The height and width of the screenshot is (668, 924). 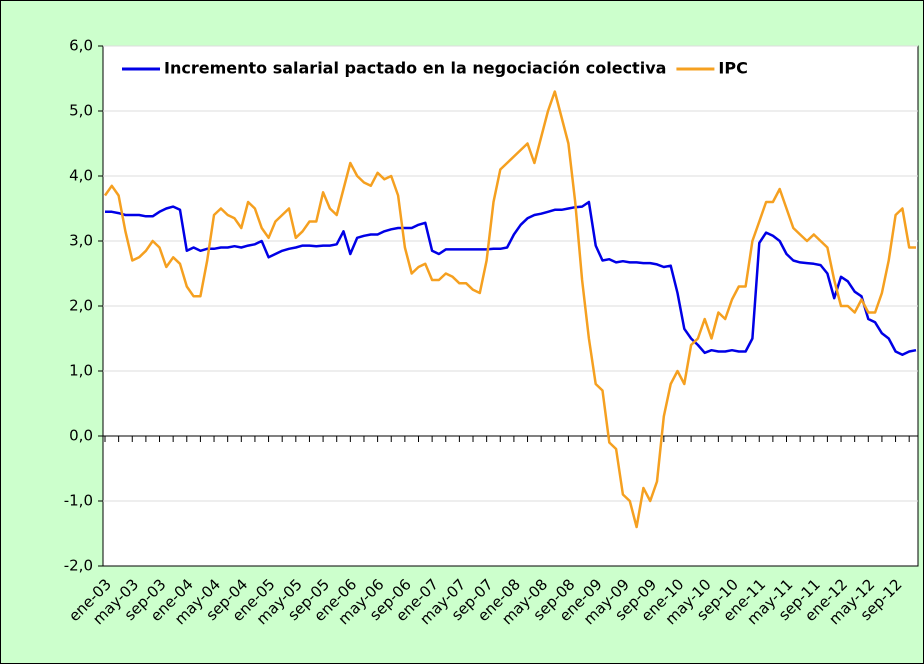 I want to click on y-tick-label: 3,0, so click(x=81, y=241).